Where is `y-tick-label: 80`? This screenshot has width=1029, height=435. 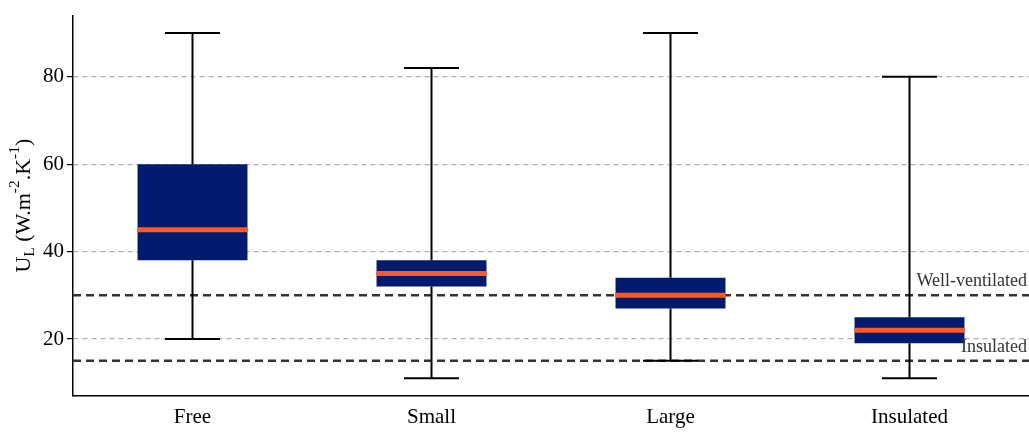 y-tick-label: 80 is located at coordinates (53, 75).